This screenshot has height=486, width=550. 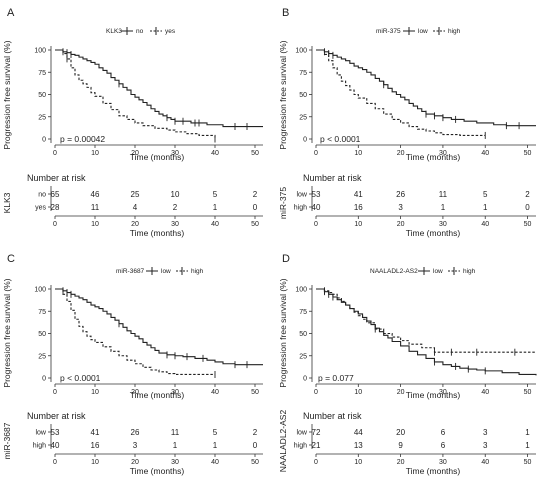 I want to click on risk-count: 46, so click(x=95, y=194).